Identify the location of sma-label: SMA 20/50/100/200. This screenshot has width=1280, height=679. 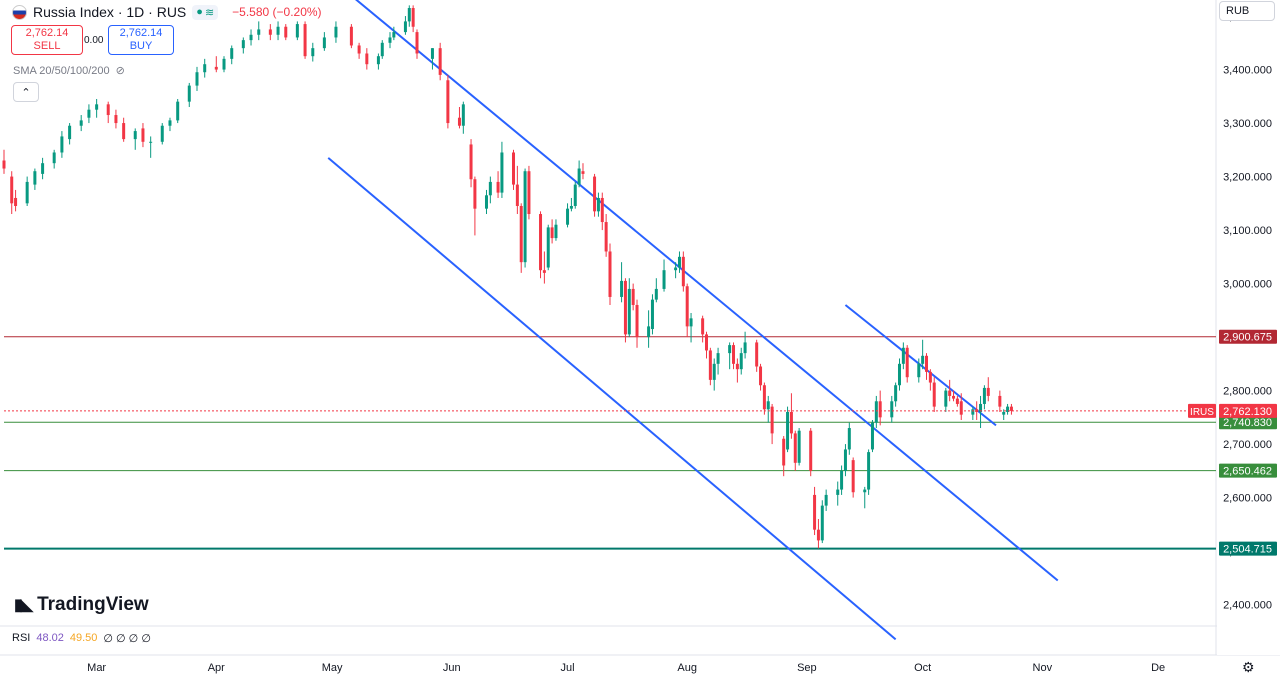
(61, 70).